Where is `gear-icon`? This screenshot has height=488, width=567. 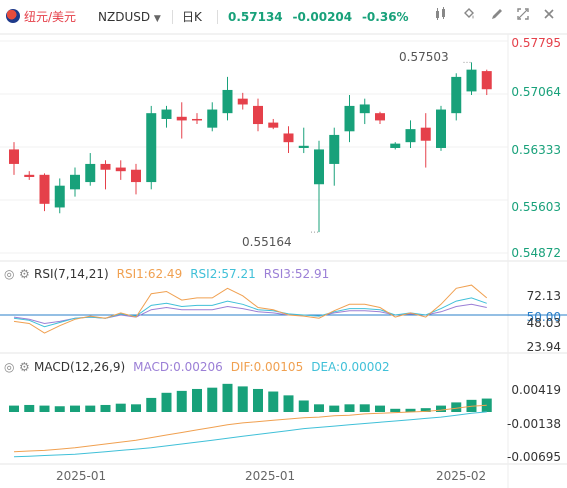
gear-icon is located at coordinates (549, 17).